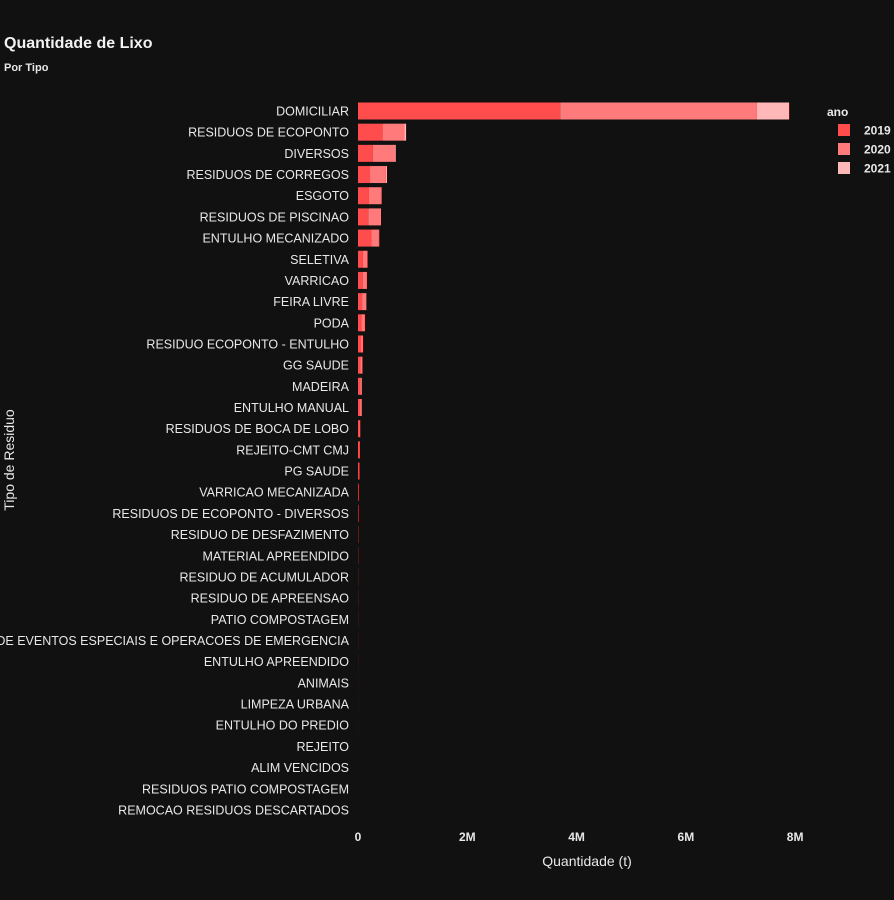  Describe the element at coordinates (292, 450) in the screenshot. I see `category-label: REJEITO-CMT CMJ` at that location.